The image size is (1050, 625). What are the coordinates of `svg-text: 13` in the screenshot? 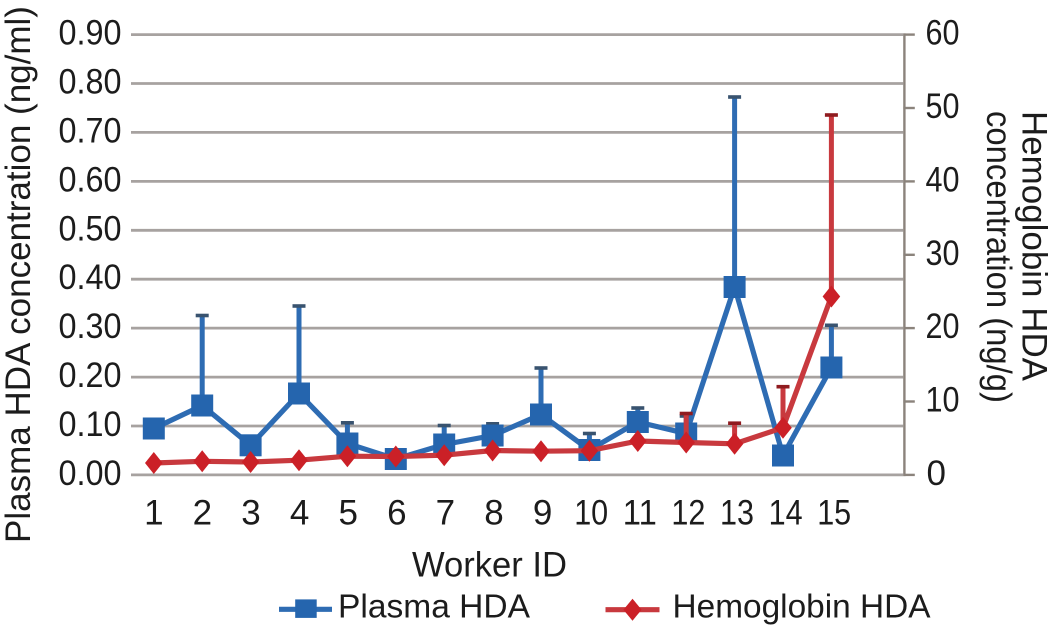 It's located at (737, 513).